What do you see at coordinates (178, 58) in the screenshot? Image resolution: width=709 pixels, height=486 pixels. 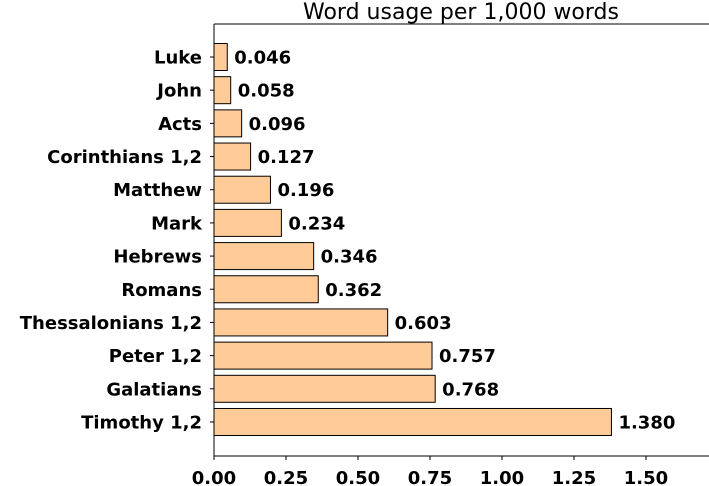 I see `y-tick-label: Luke` at bounding box center [178, 58].